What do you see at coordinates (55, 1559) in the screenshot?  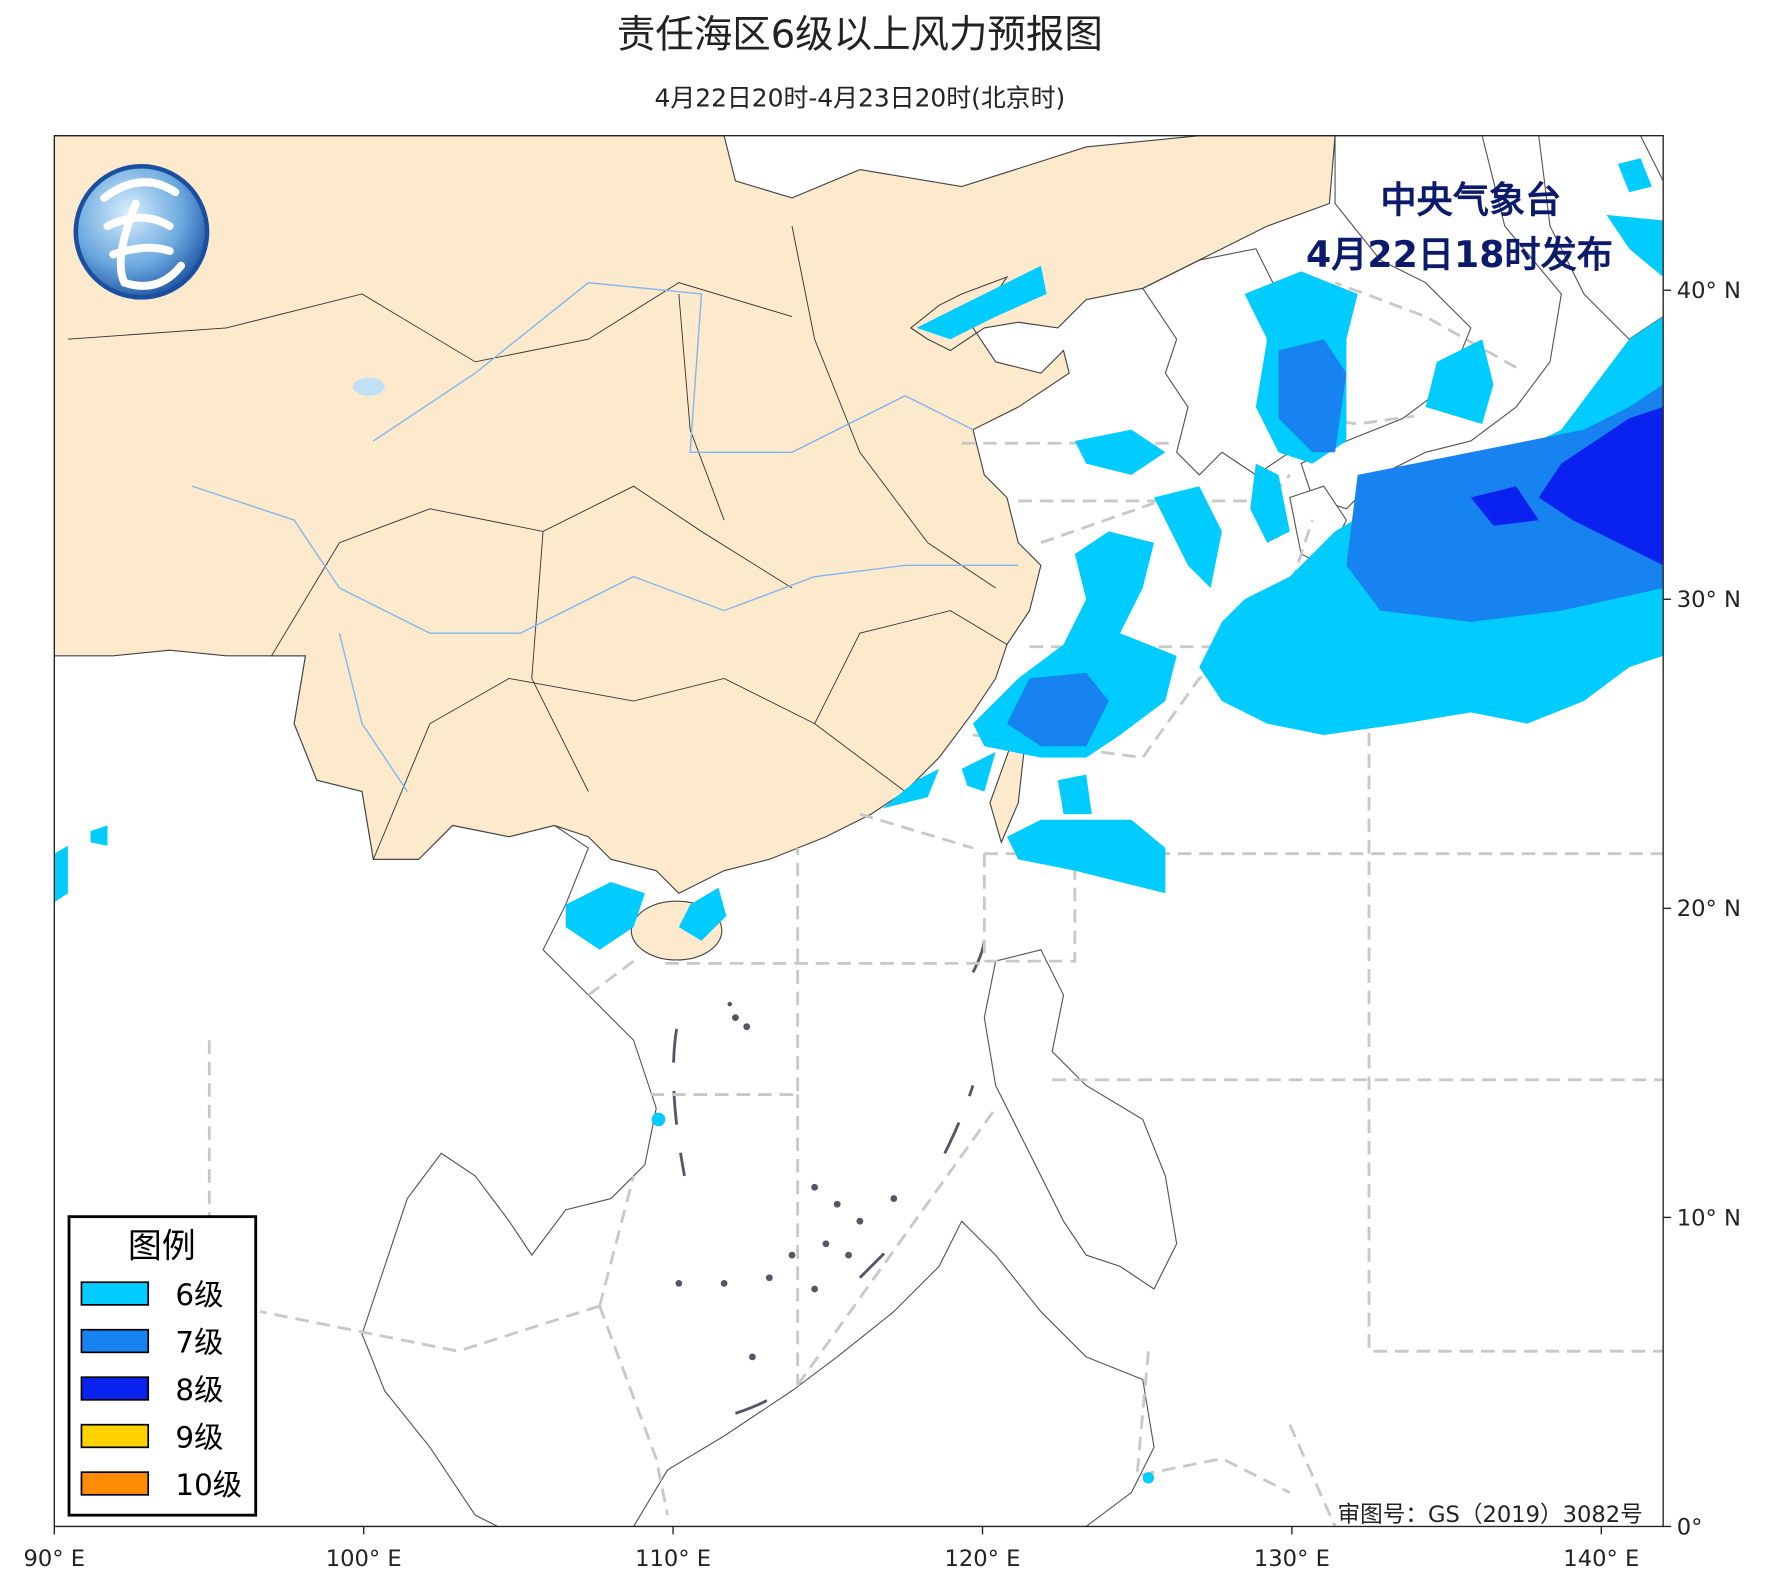 I see `x-tick-label: 90° E` at bounding box center [55, 1559].